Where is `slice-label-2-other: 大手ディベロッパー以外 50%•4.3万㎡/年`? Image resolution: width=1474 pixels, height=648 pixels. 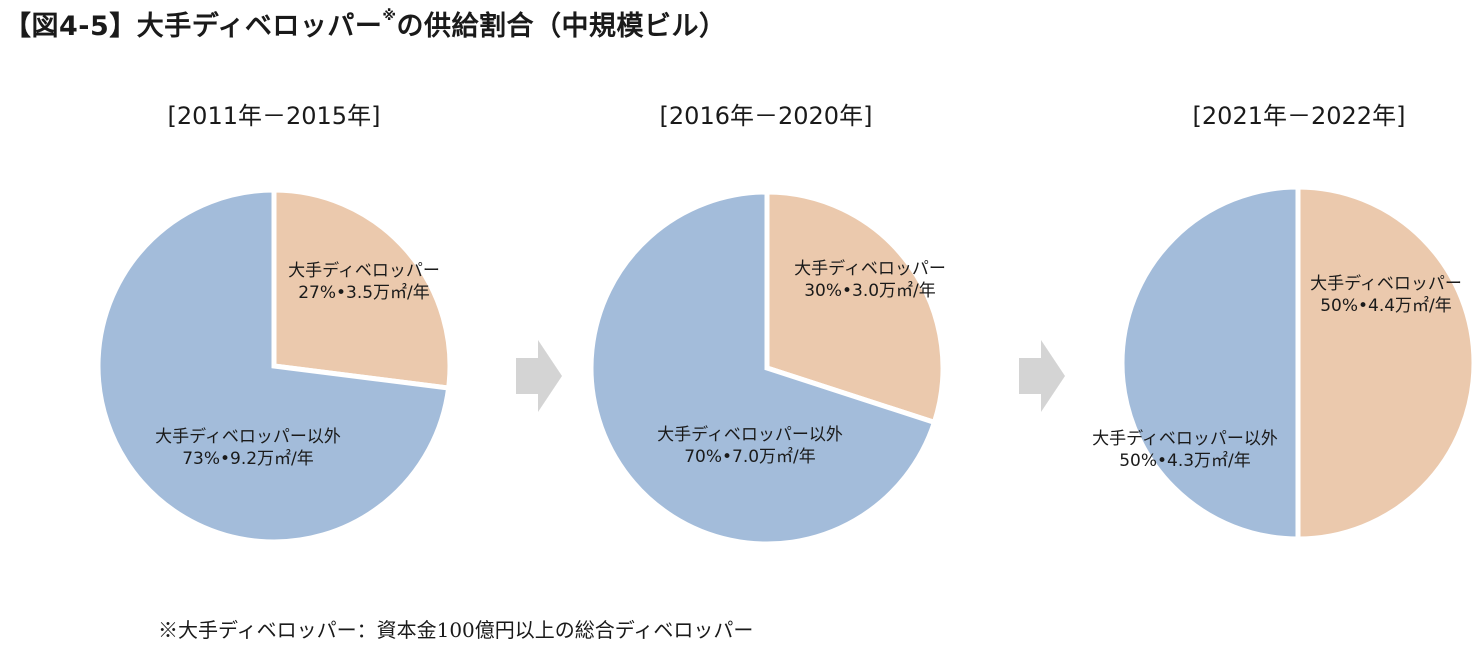
slice-label-2-other: 大手ディベロッパー以外 50%•4.3万㎡/年 is located at coordinates (1185, 449).